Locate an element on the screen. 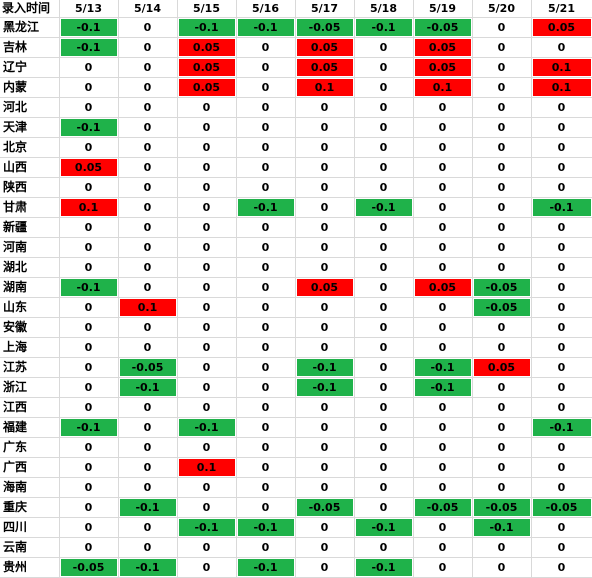 Image resolution: width=592 pixels, height=578 pixels. region-label: 河南 is located at coordinates (30, 247).